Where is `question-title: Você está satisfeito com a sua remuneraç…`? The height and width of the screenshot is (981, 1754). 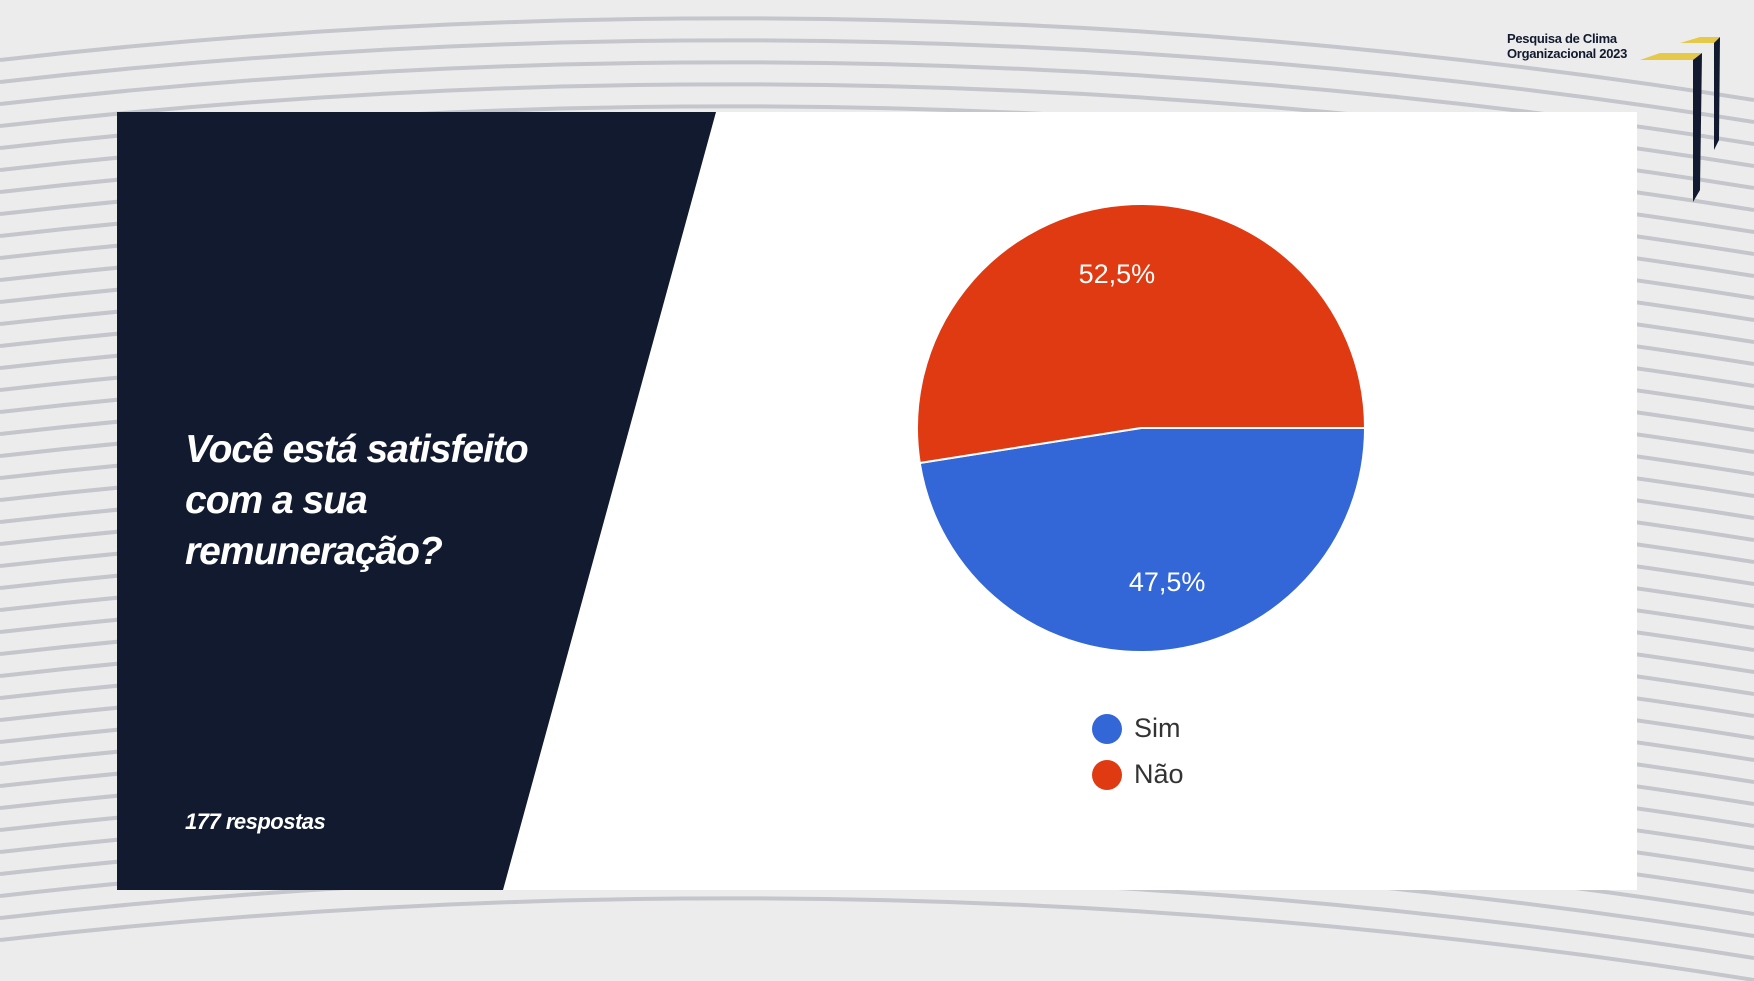 question-title: Você está satisfeito com a sua remuneraç… is located at coordinates (357, 500).